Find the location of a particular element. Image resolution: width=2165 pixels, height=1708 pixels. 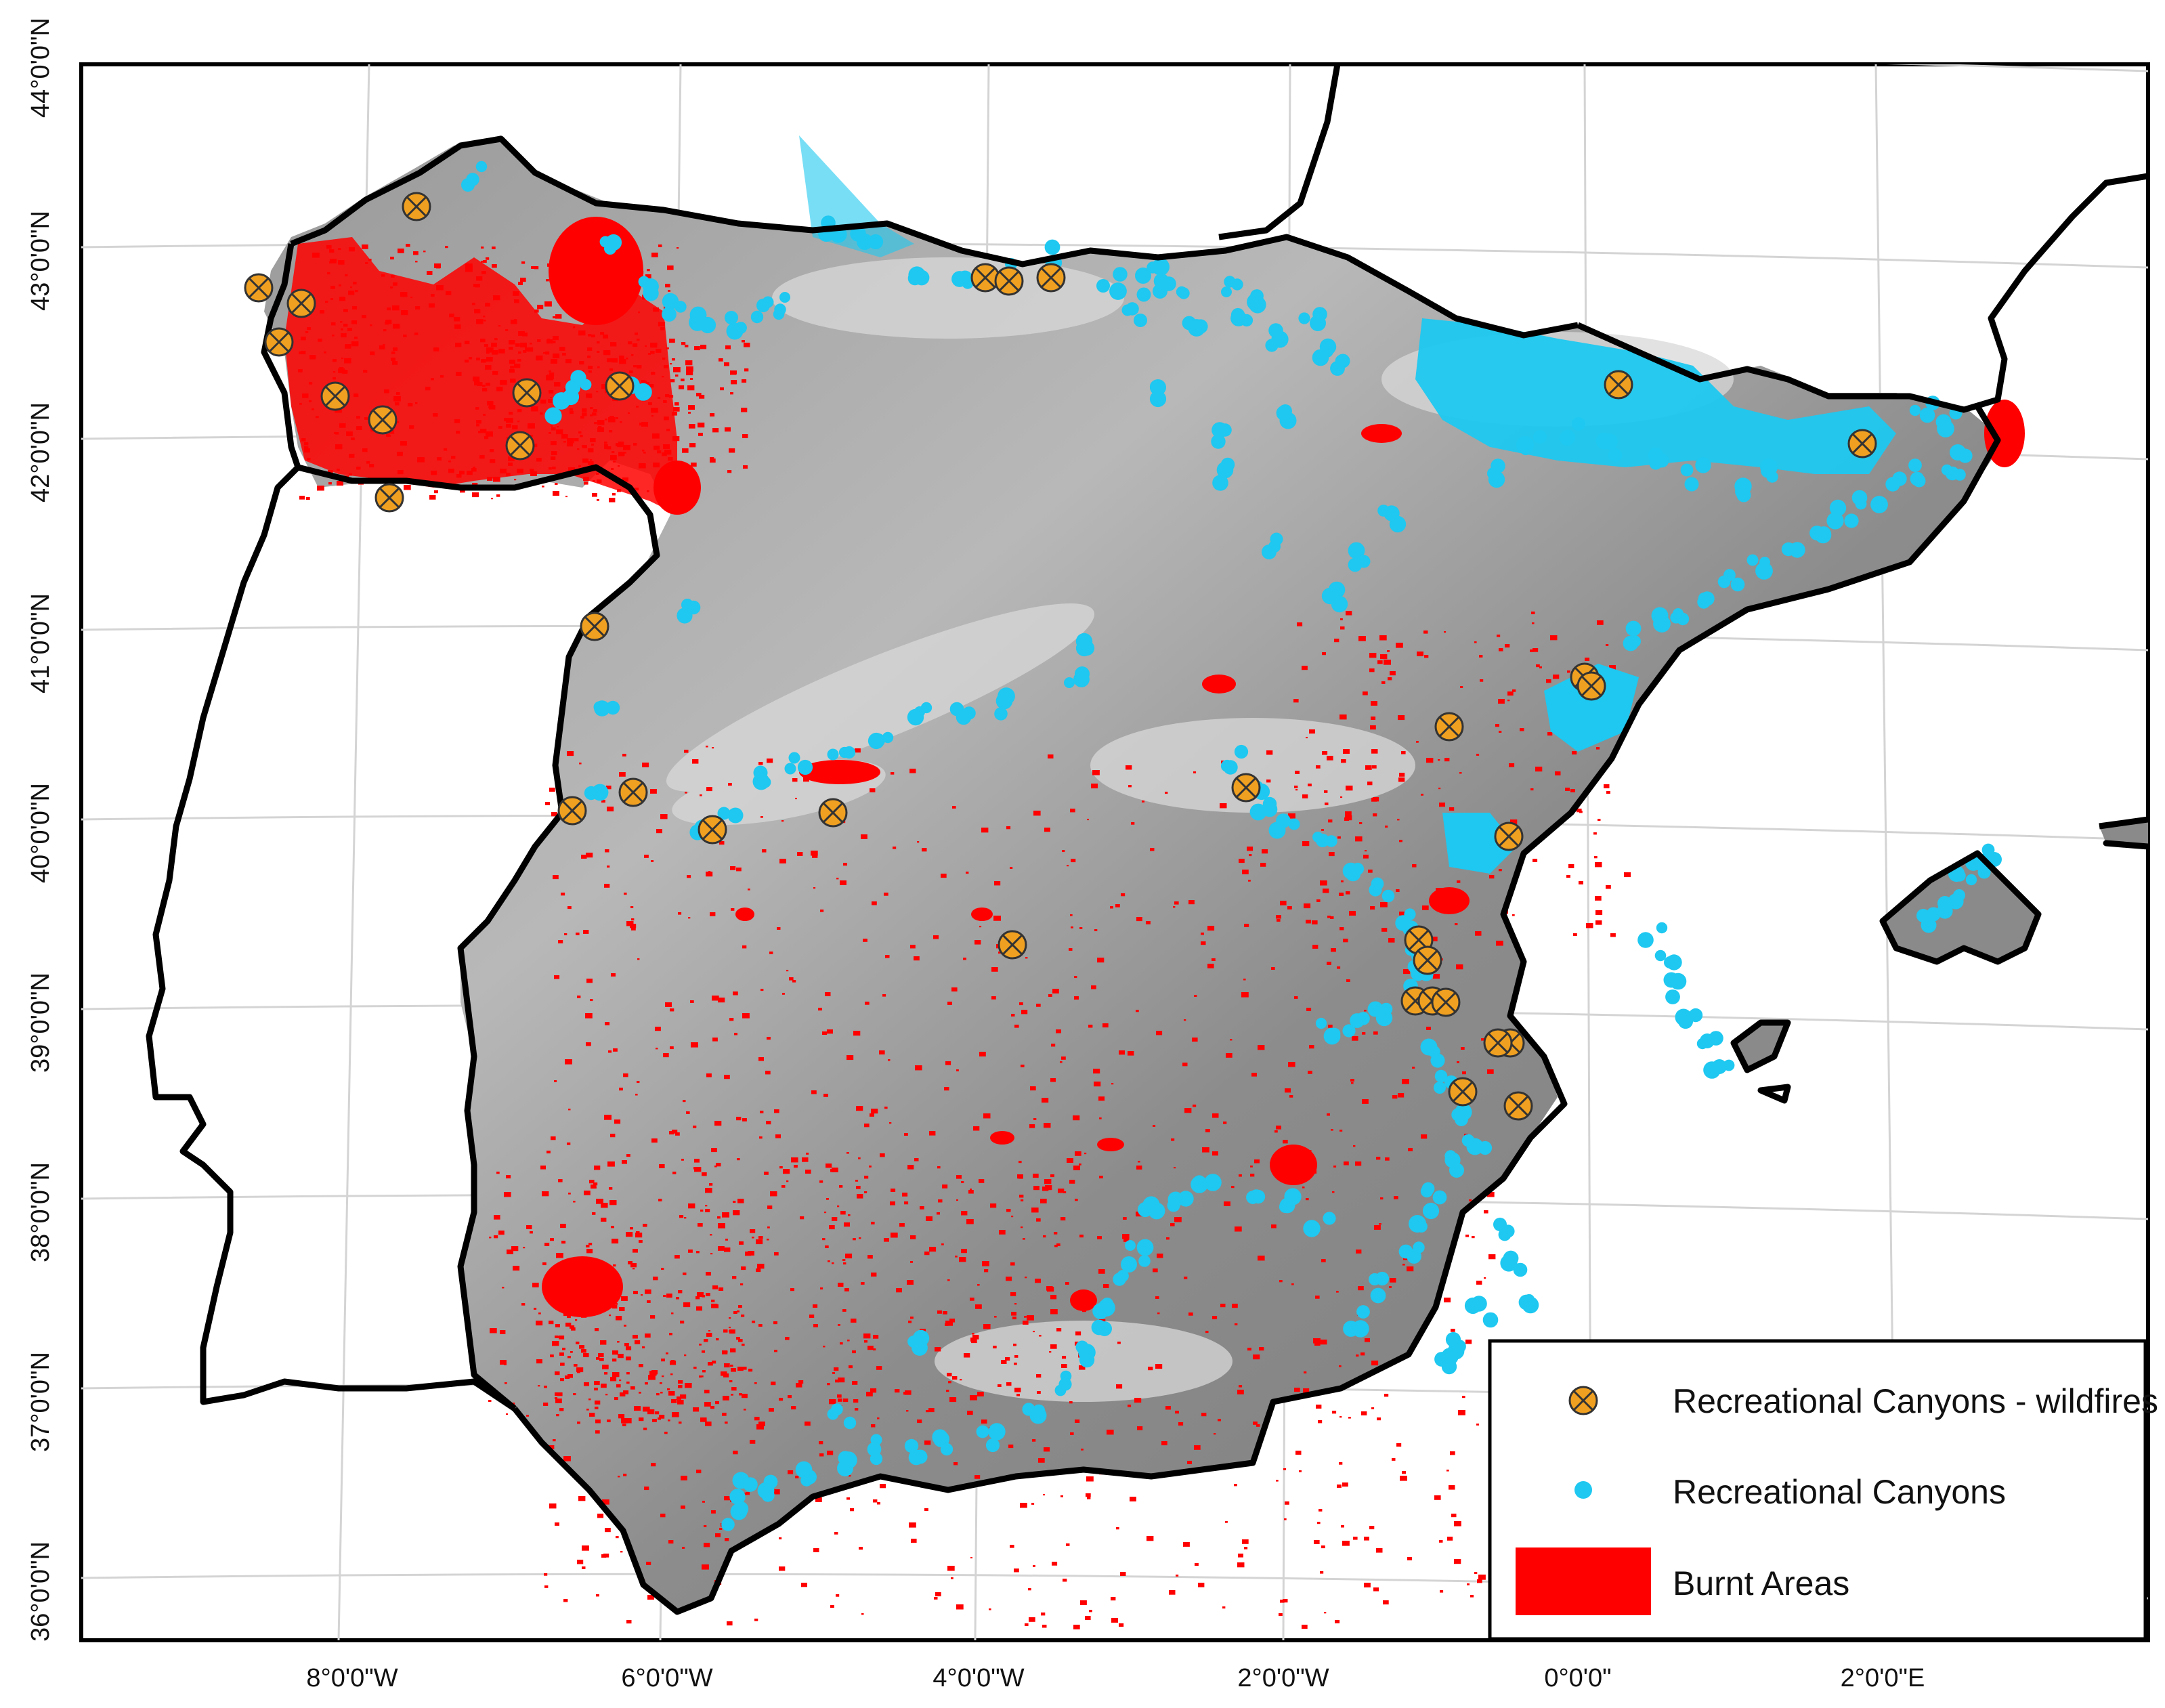

menorca-coastline is located at coordinates (2123, 833).